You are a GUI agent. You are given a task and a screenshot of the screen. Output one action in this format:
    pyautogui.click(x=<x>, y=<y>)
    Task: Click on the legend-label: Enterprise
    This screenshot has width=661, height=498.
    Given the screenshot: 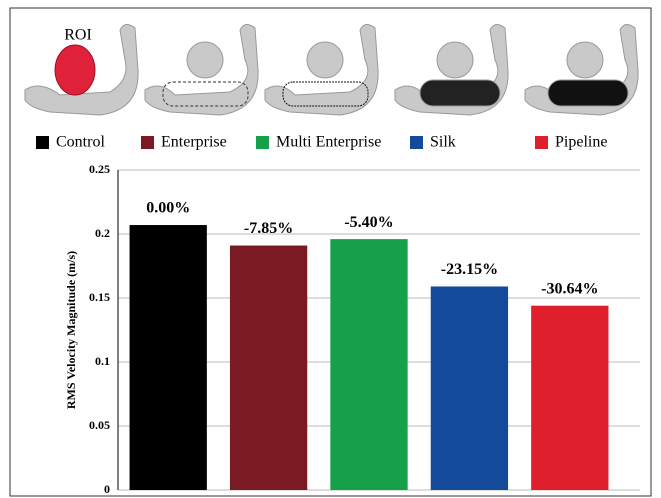 What is the action you would take?
    pyautogui.click(x=194, y=142)
    